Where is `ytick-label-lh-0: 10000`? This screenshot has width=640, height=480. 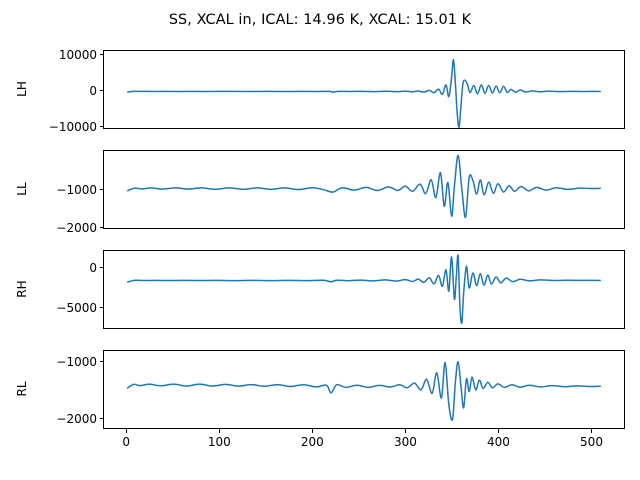
ytick-label-lh-0: 10000 is located at coordinates (77, 54).